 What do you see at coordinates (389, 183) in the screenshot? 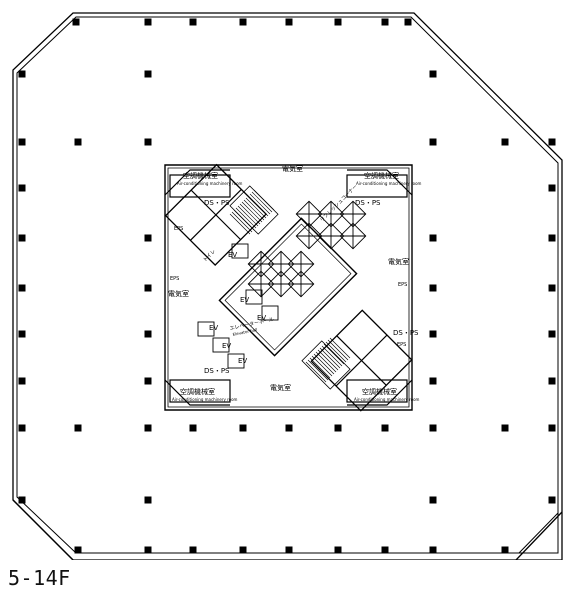
I see `machine-room-en-label-ne: Air-conditioning machinery room` at bounding box center [389, 183].